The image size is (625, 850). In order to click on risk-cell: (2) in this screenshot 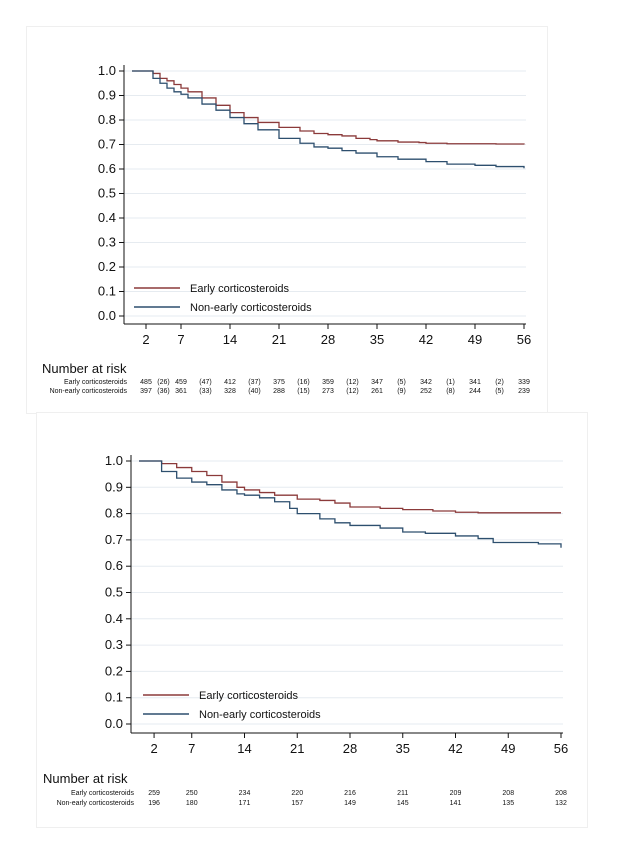, I will do `click(499, 382)`.